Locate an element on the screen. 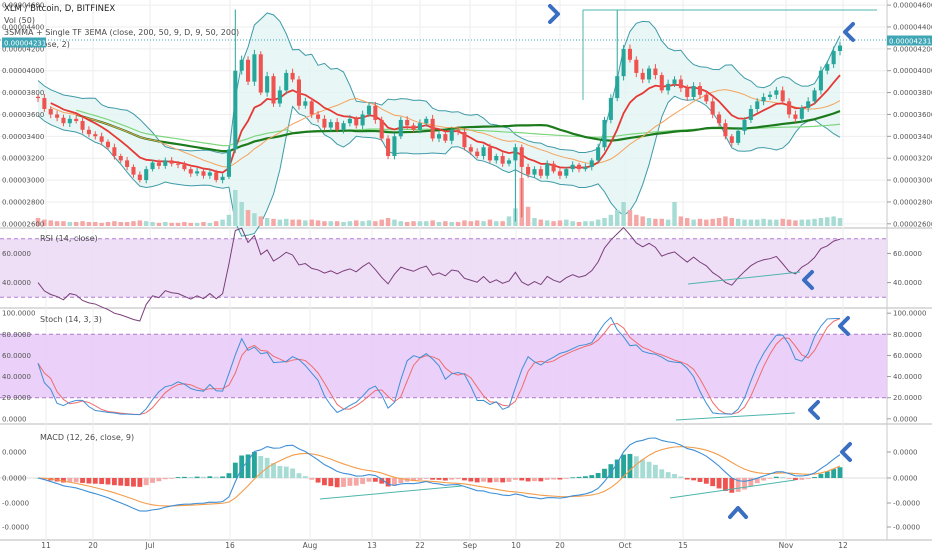 This screenshot has width=932, height=550. time-tick-label: 10 is located at coordinates (516, 545).